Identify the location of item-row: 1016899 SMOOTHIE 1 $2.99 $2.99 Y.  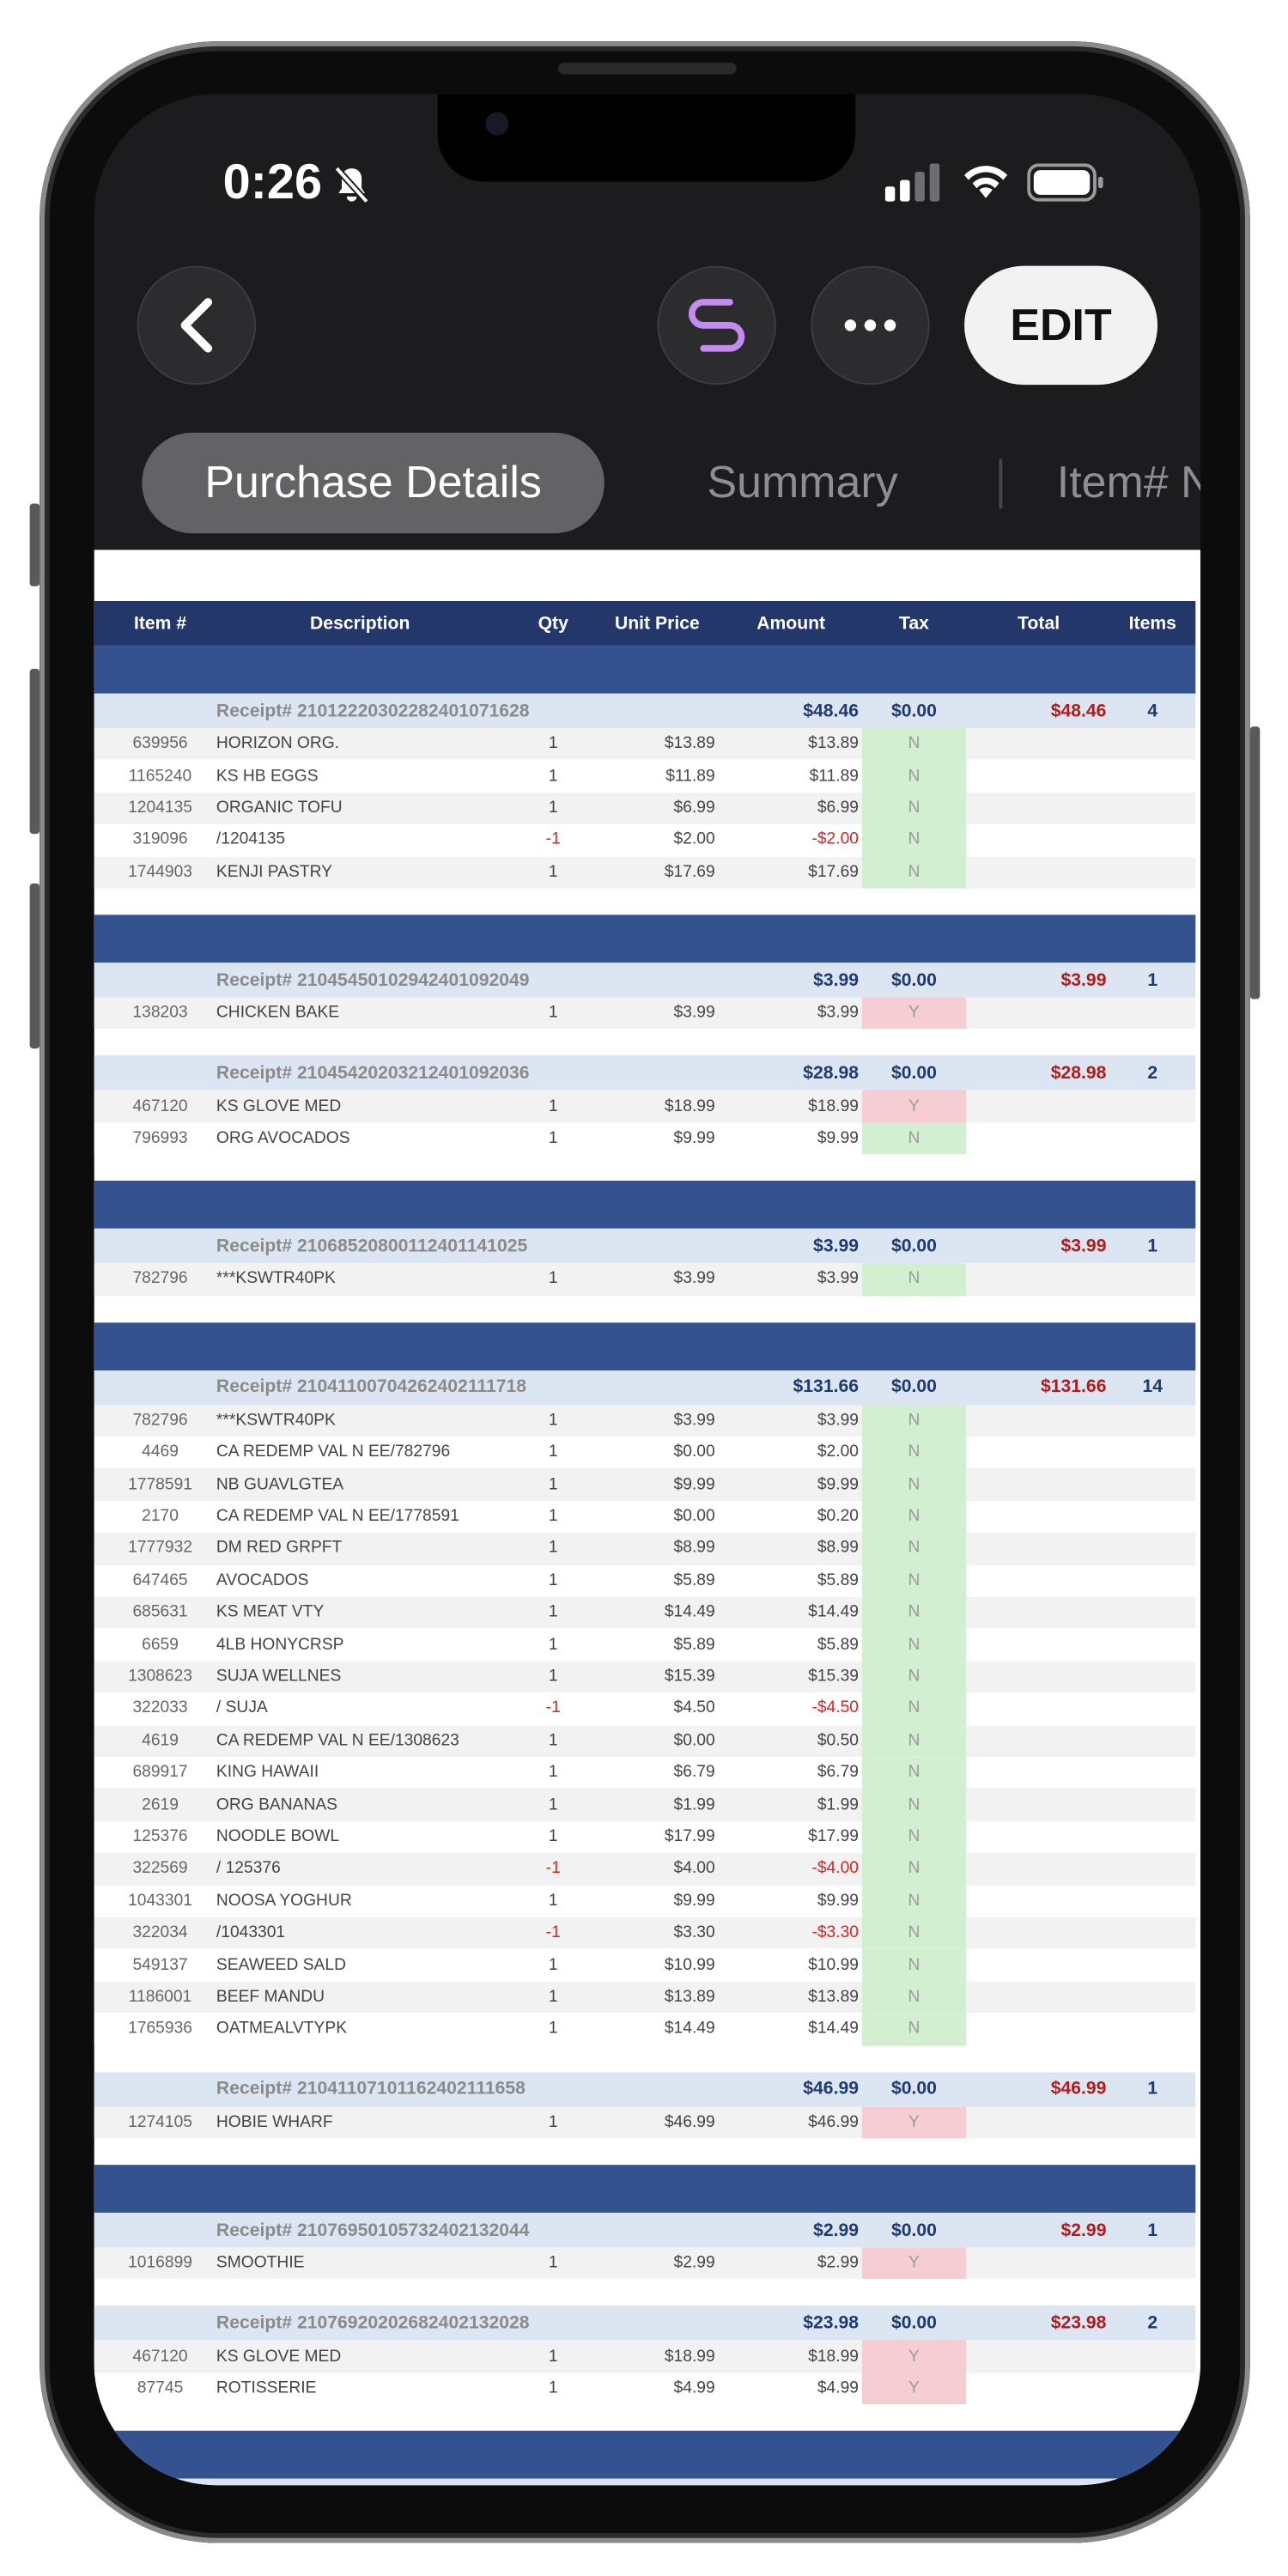
(645, 2263).